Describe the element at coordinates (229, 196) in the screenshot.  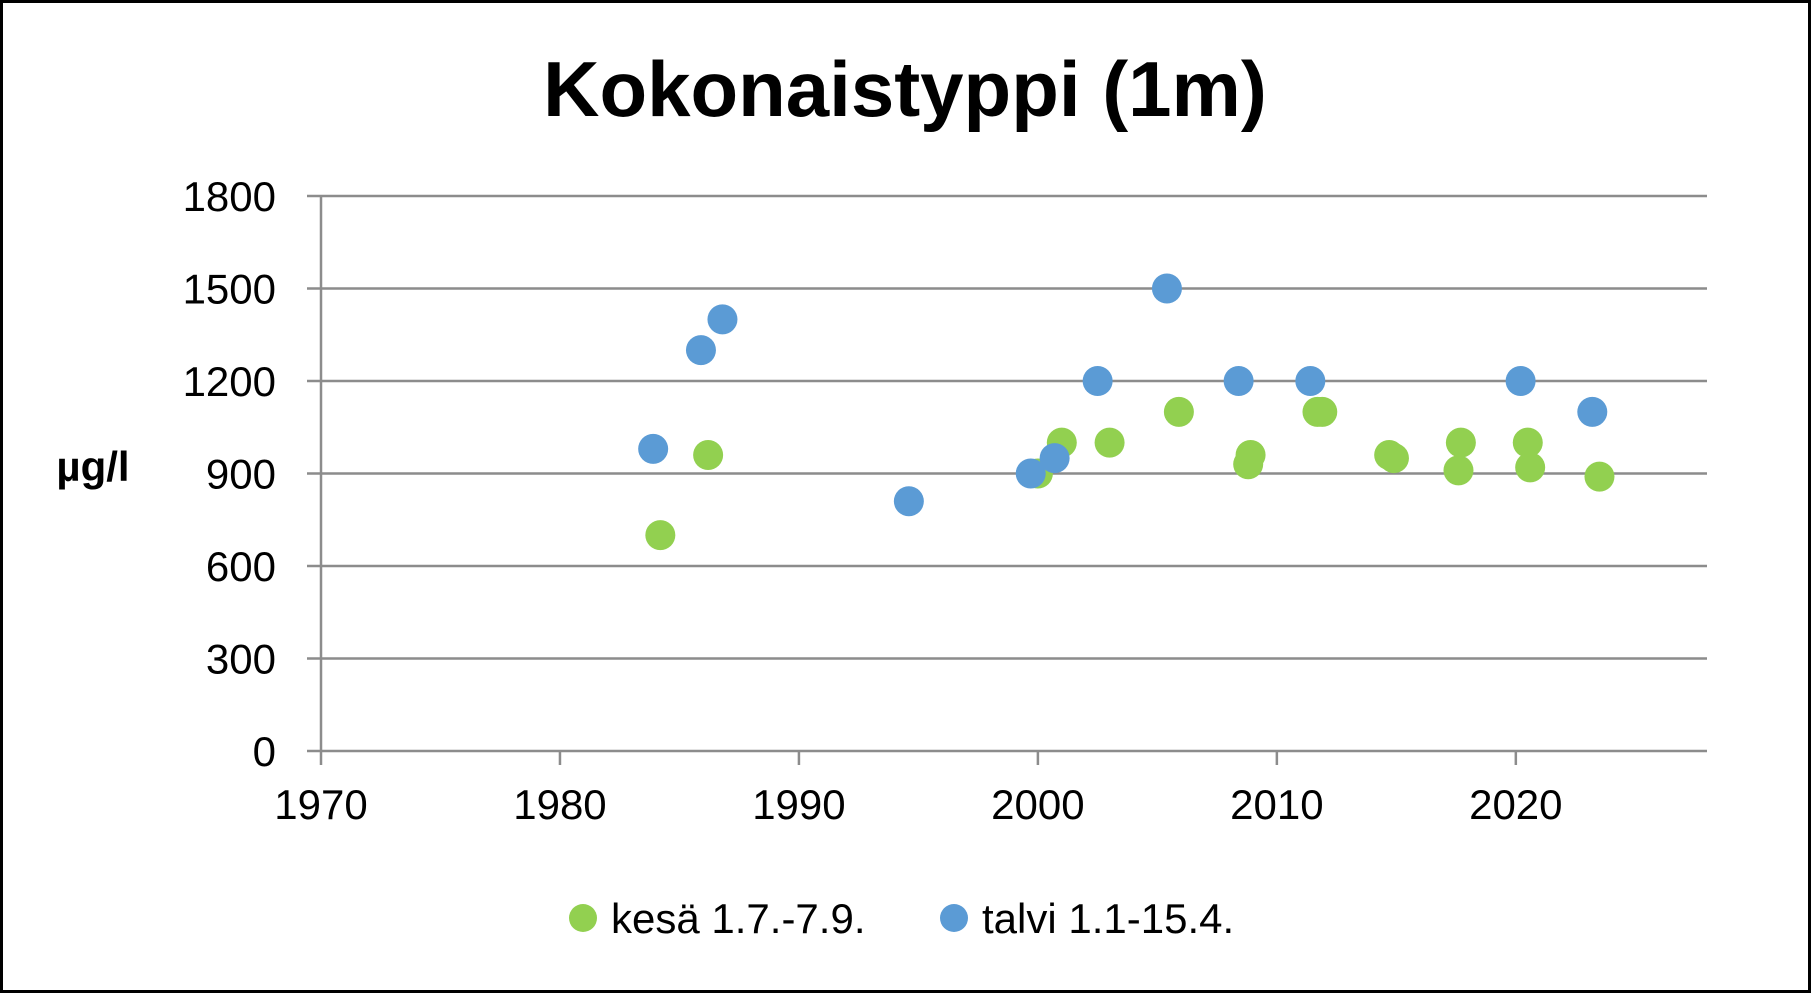
I see `y-tick-label: 1800` at that location.